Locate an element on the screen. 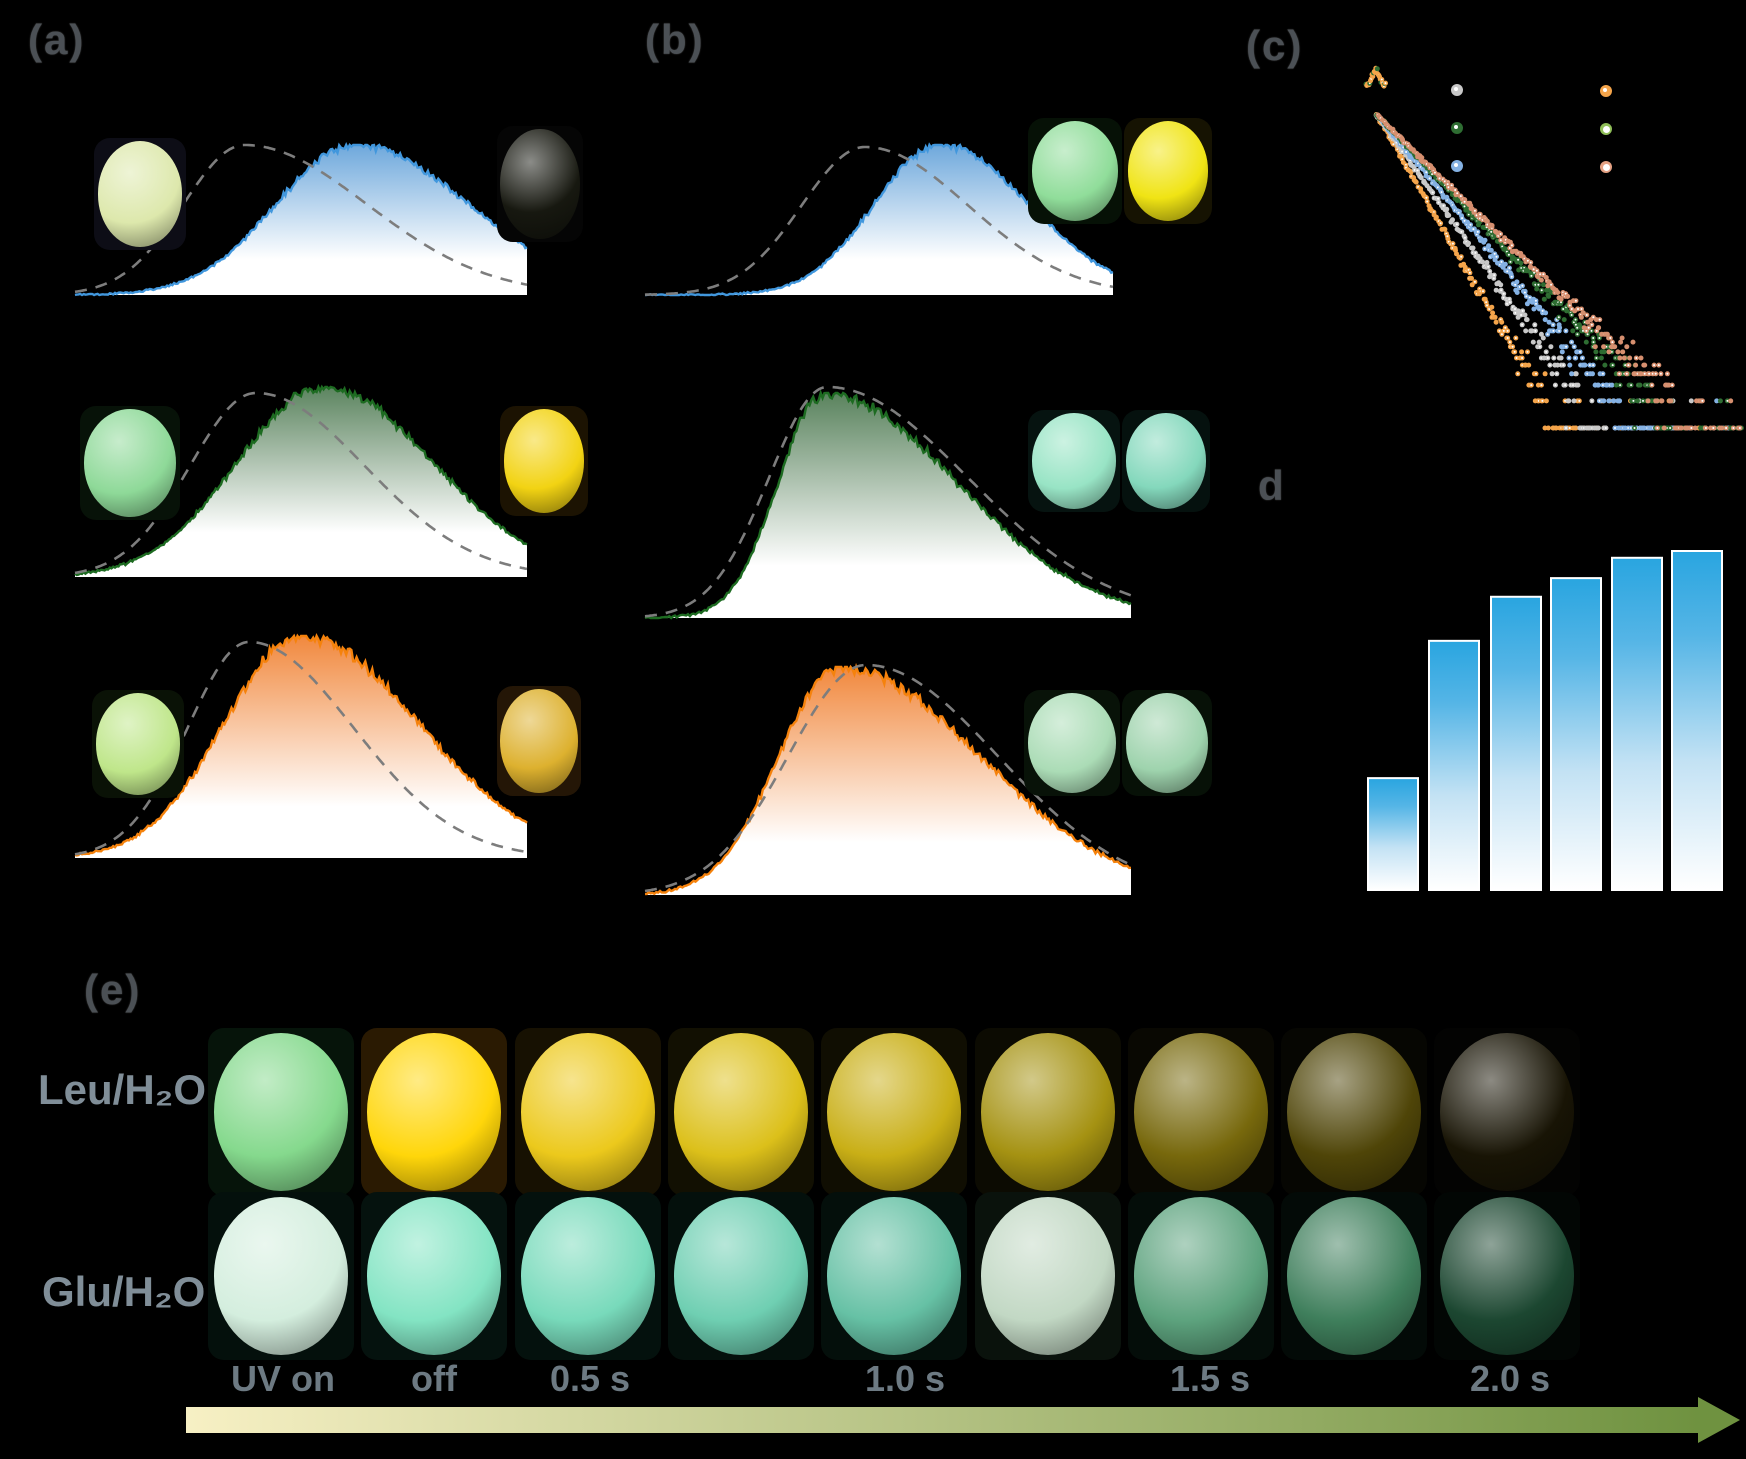 The image size is (1746, 1459). spectrum-dashed-a2 is located at coordinates (301, 483).